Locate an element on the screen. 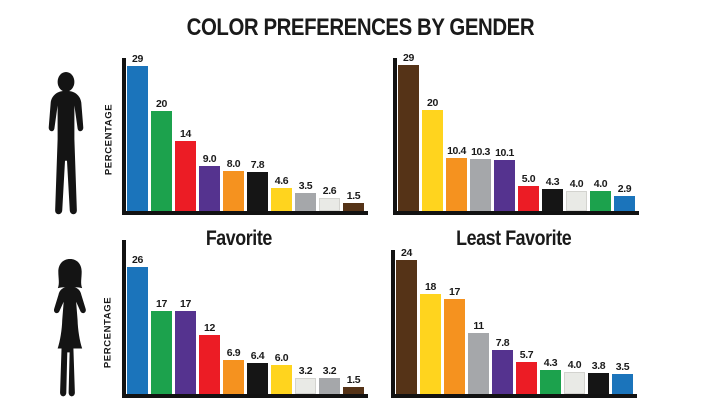  y-axis-label-female: PERCENTAGE is located at coordinates (108, 332).